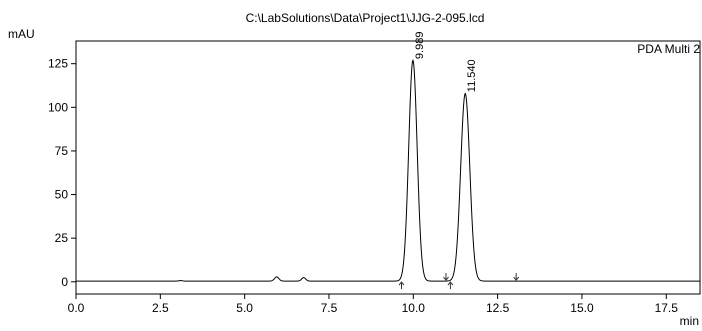 This screenshot has height=331, width=702. Describe the element at coordinates (667, 308) in the screenshot. I see `x-tick-label: 17.5` at that location.